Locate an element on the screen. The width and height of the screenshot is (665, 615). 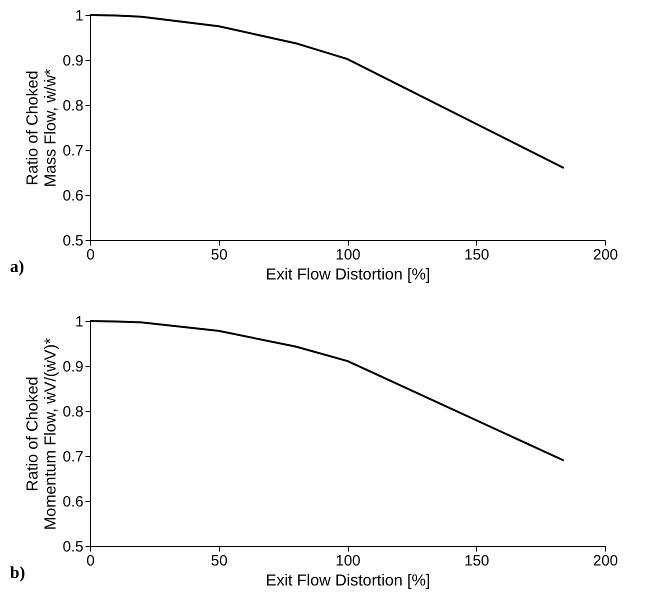
text: a) is located at coordinates (17, 266).